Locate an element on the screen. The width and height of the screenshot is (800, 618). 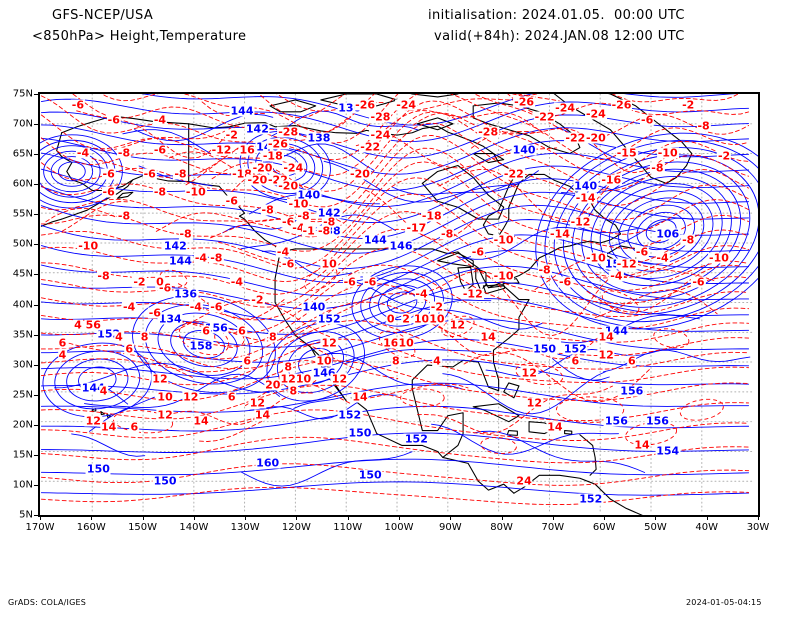
temperature-contour-label: -18 is located at coordinates (272, 156).